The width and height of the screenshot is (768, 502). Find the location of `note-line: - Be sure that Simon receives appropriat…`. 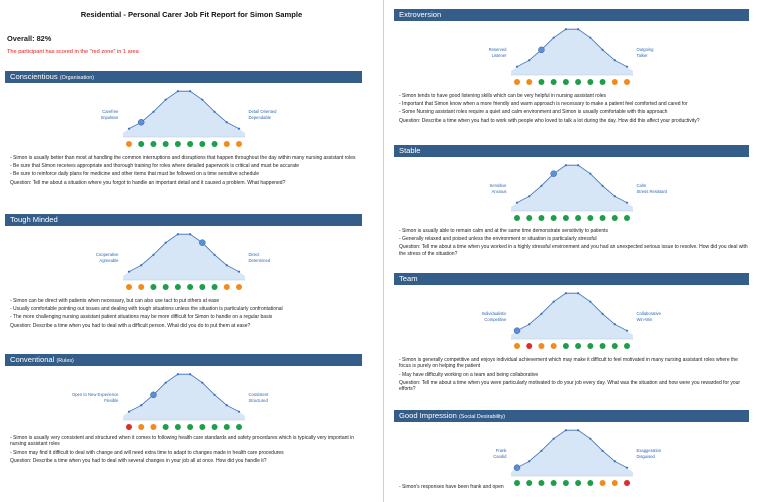

note-line: - Be sure that Simon receives appropriat… is located at coordinates (155, 166).